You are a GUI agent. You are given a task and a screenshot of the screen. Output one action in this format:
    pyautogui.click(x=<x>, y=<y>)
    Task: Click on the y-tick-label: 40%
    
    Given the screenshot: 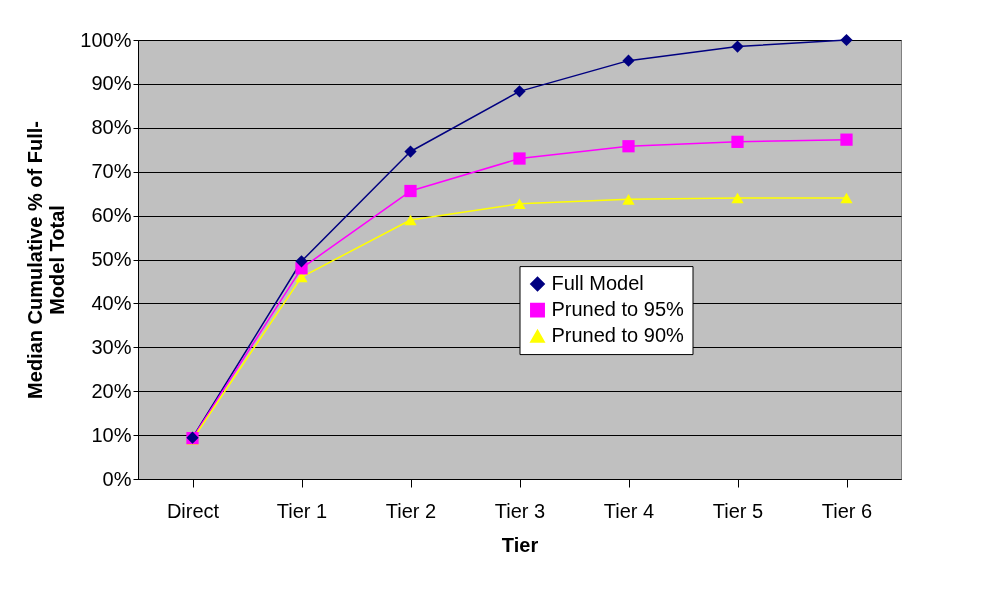 What is the action you would take?
    pyautogui.click(x=111, y=302)
    